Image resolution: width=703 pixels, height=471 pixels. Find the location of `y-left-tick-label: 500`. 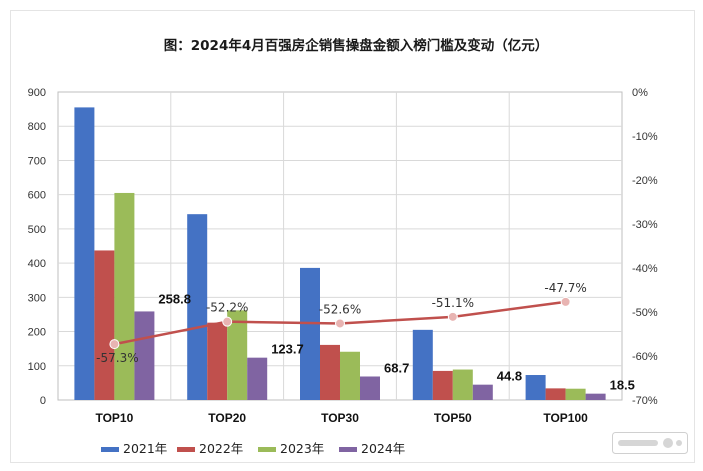

y-left-tick-label: 500 is located at coordinates (37, 230).